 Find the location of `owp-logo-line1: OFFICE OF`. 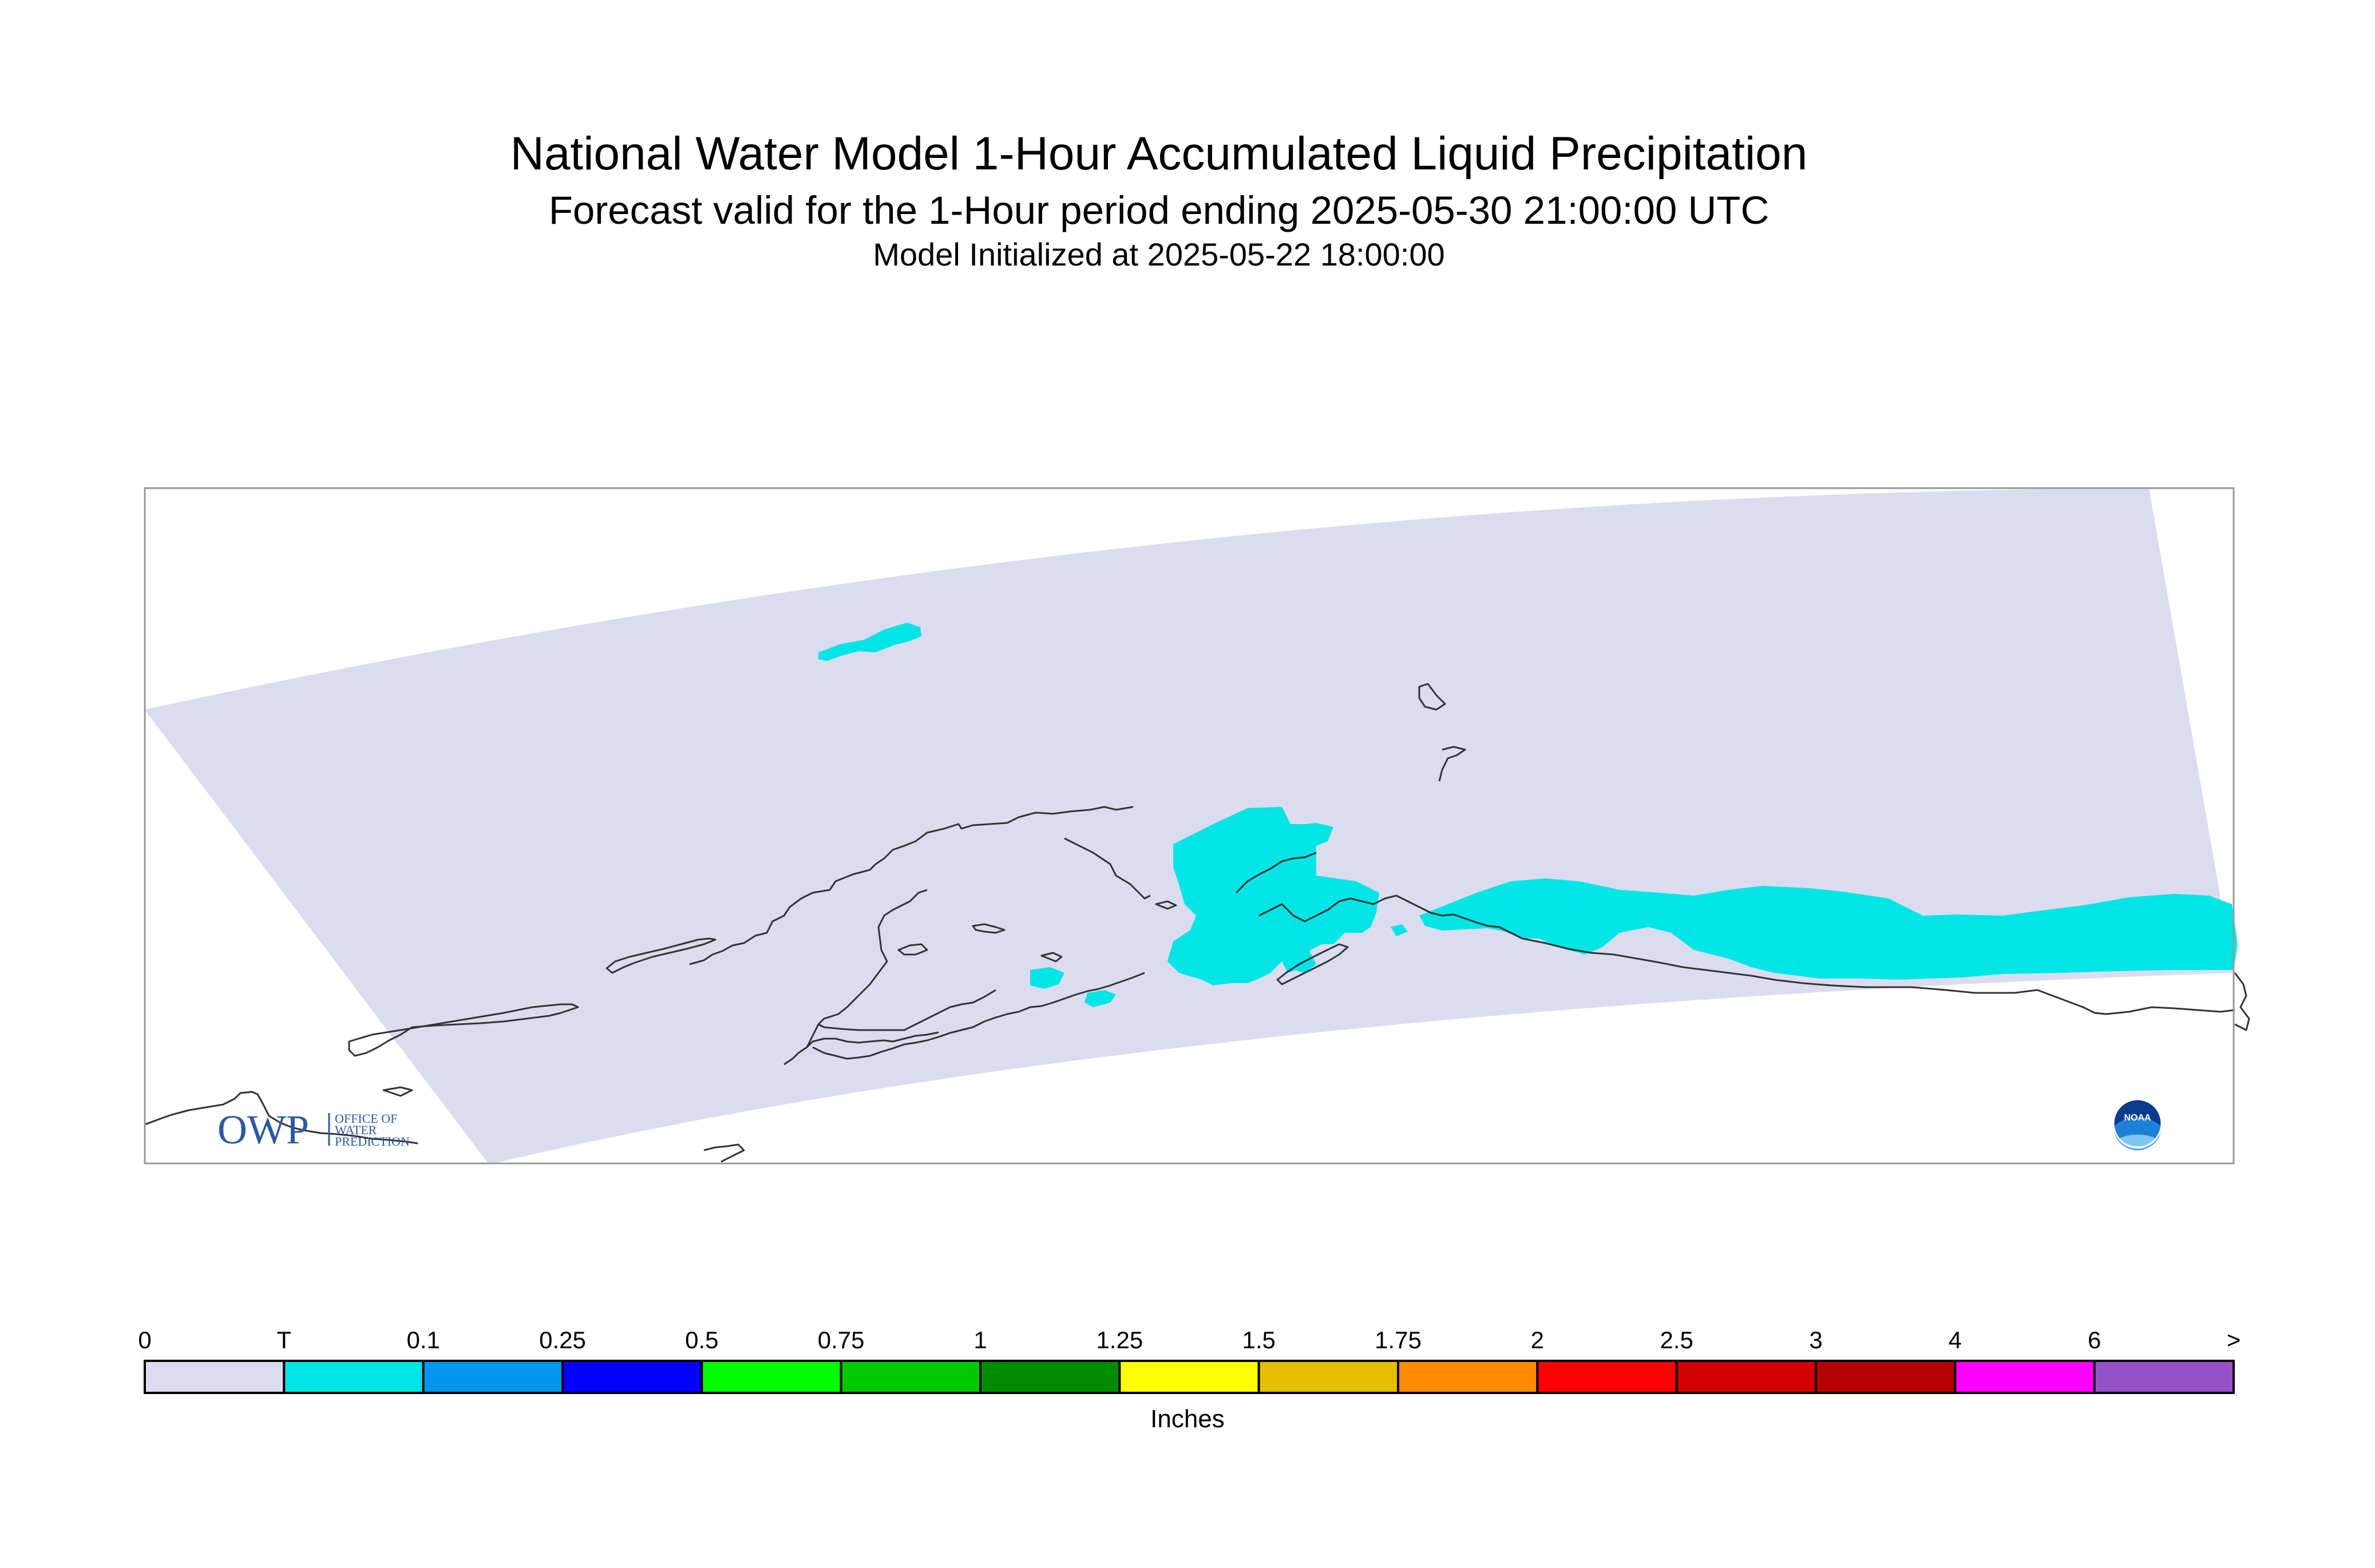

owp-logo-line1: OFFICE OF is located at coordinates (366, 1118).